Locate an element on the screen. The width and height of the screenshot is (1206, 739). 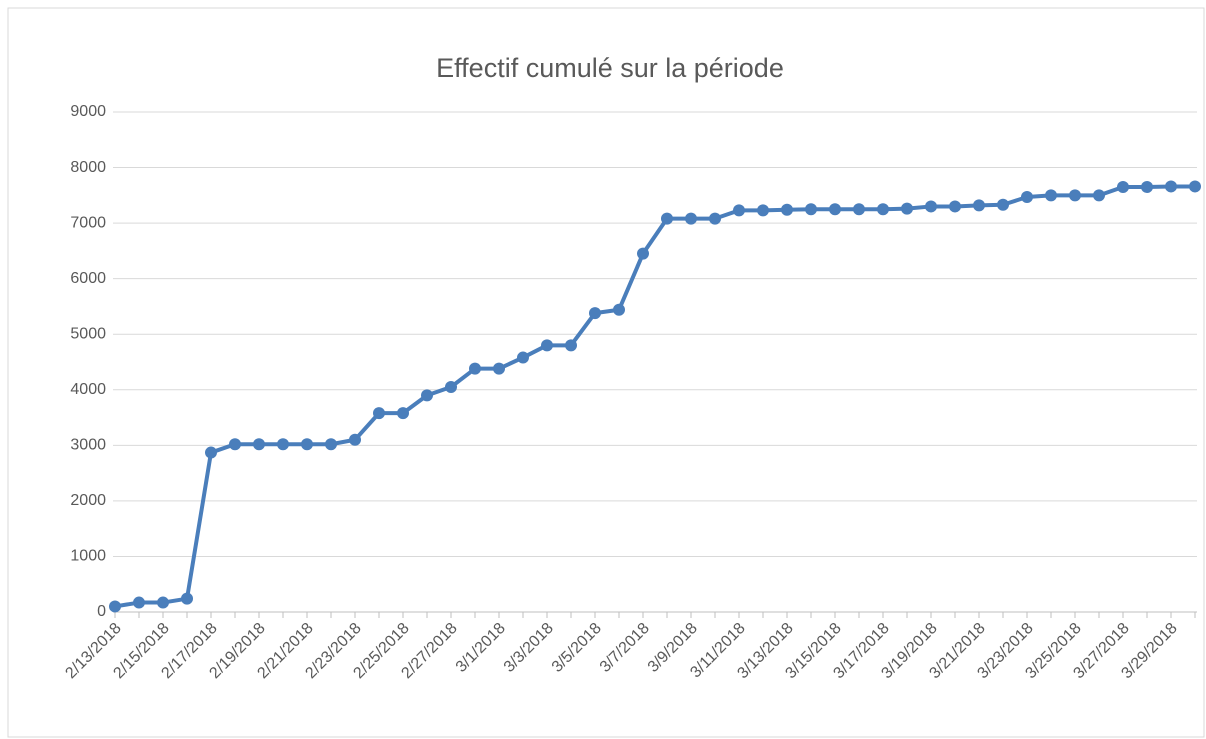
y-tick-label: 4000 is located at coordinates (88, 389).